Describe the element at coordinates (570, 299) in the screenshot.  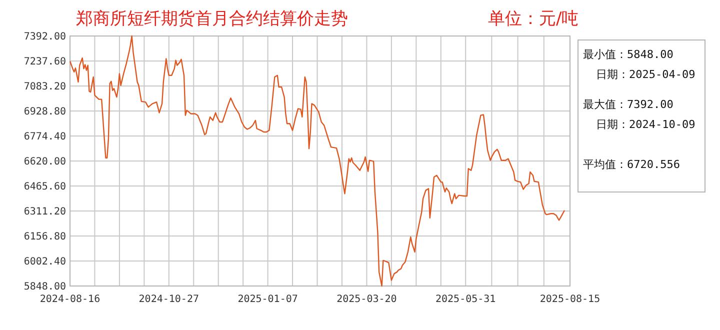
I see `x-tick-label: 2025-08-15` at that location.